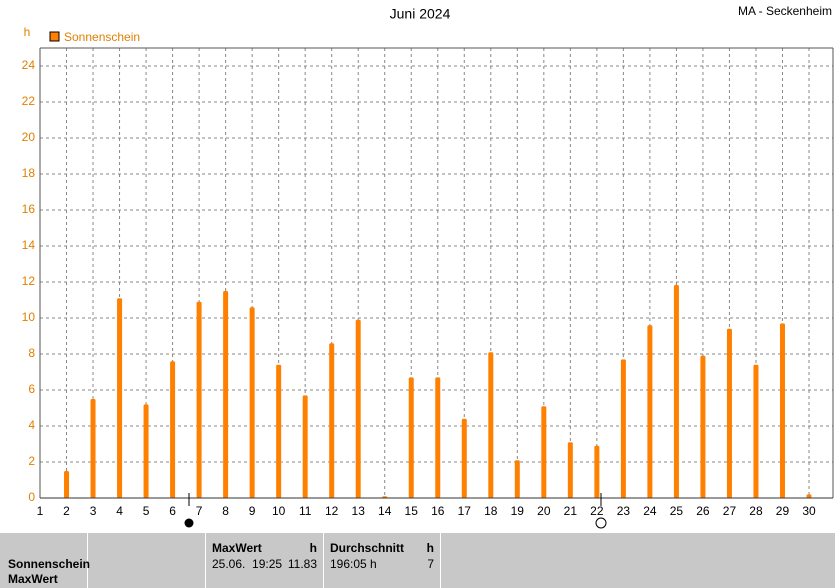 The width and height of the screenshot is (835, 588). Describe the element at coordinates (305, 511) in the screenshot. I see `x-tick-label: 11` at that location.